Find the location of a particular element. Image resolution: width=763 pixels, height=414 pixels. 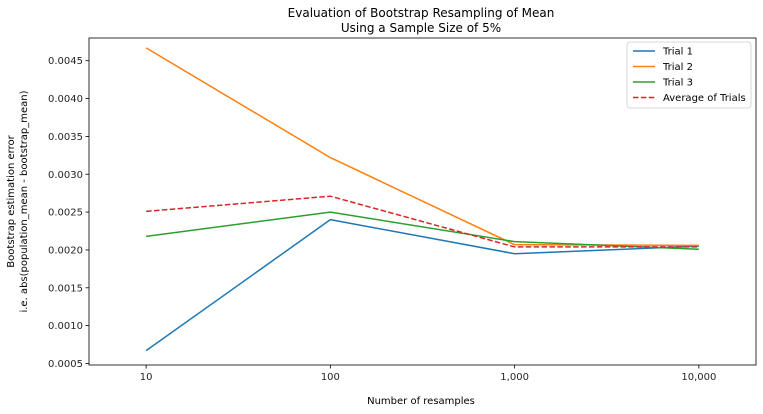

x-tick-label: 1,000 is located at coordinates (514, 377).